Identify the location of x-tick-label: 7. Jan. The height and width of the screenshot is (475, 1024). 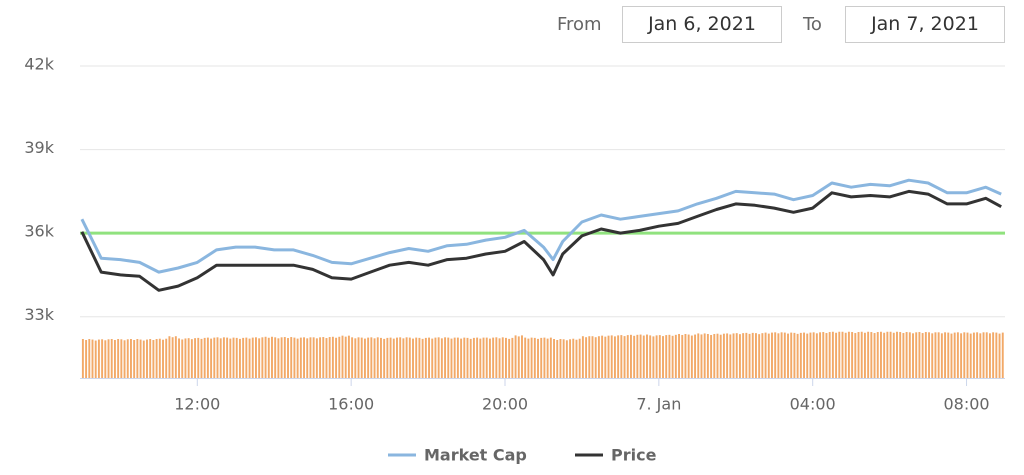
(658, 404).